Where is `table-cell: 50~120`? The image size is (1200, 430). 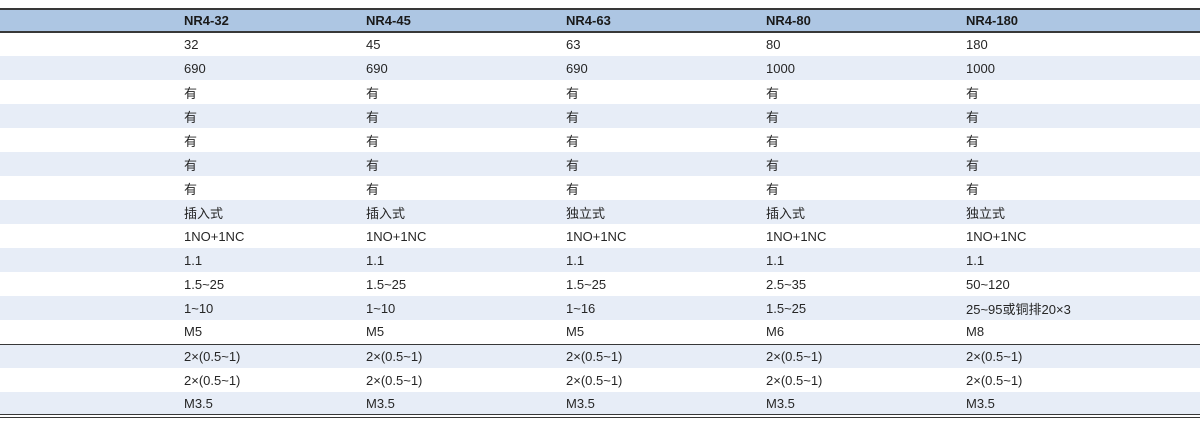
table-cell: 50~120 is located at coordinates (988, 284).